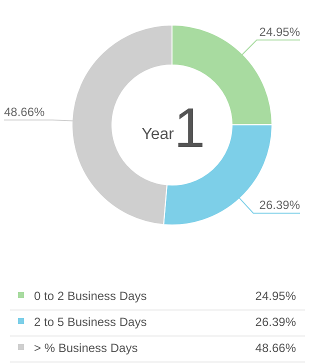 The width and height of the screenshot is (315, 363). I want to click on text: 24.95%, so click(275, 296).